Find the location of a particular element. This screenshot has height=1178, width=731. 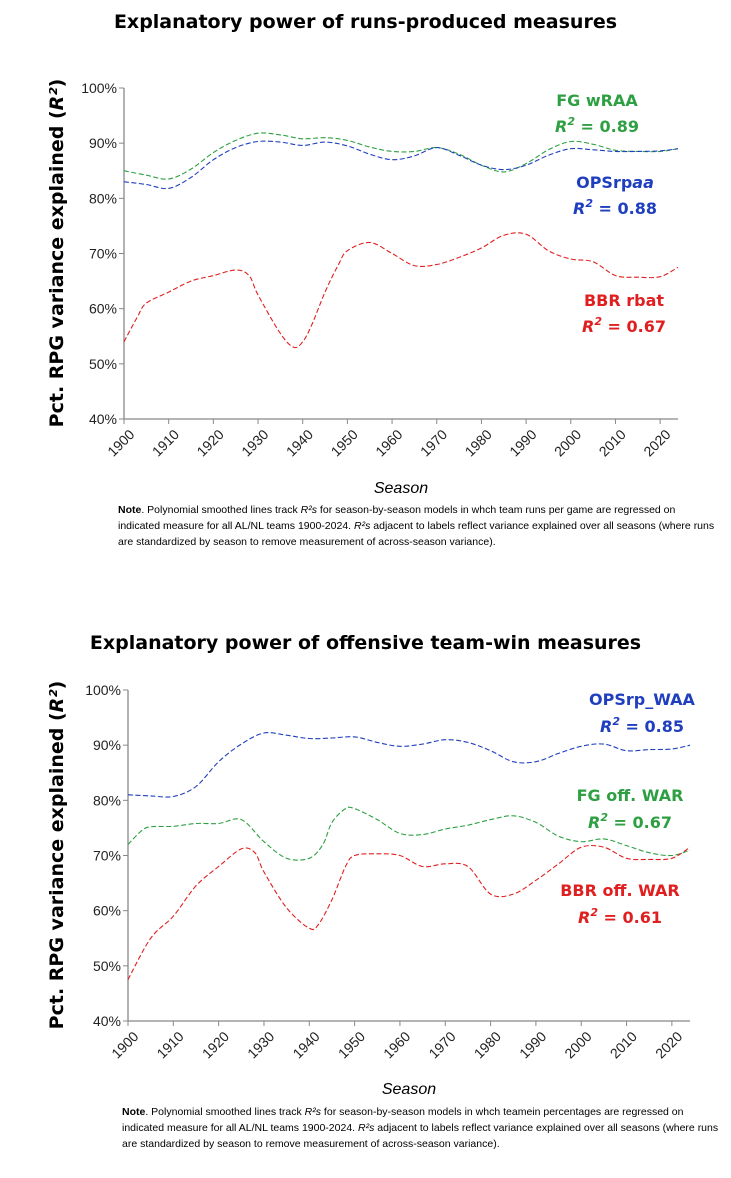

series-label-name: OPSrpaa is located at coordinates (615, 182).